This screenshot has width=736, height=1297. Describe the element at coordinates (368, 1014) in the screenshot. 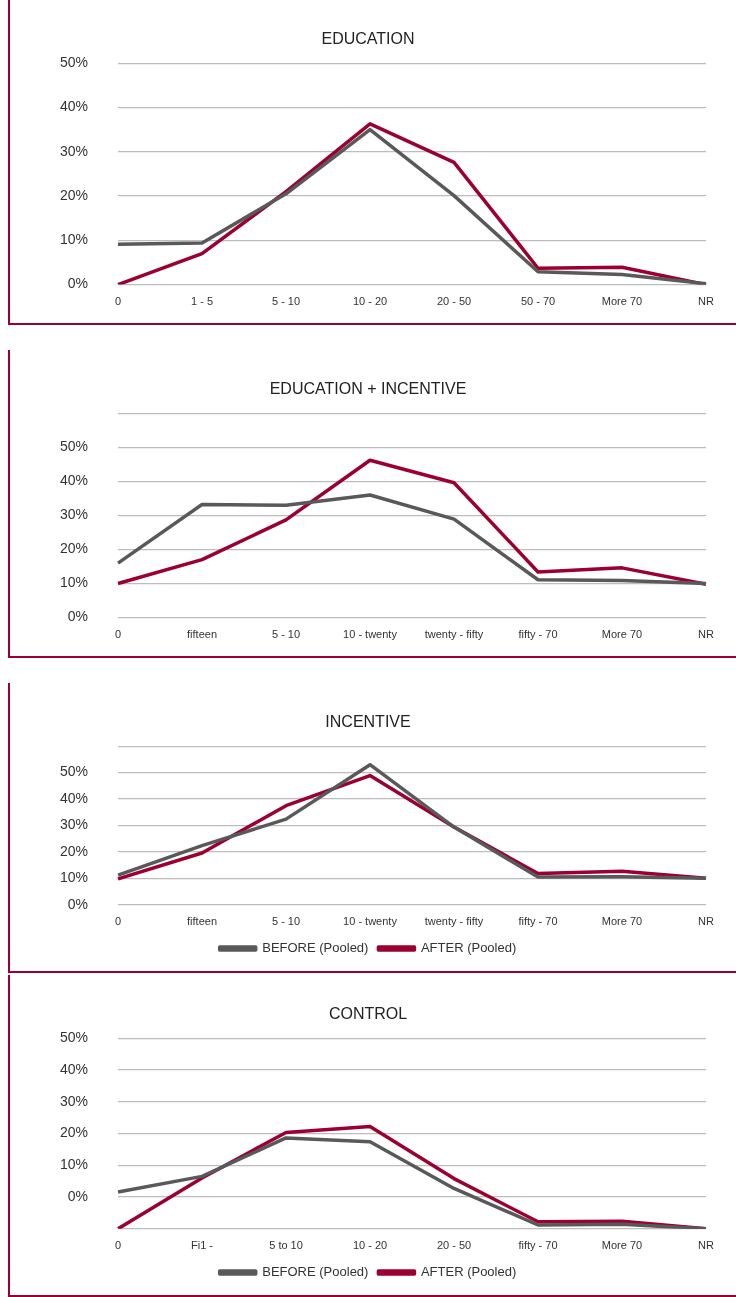

I see `chart-title: CONTROL` at that location.